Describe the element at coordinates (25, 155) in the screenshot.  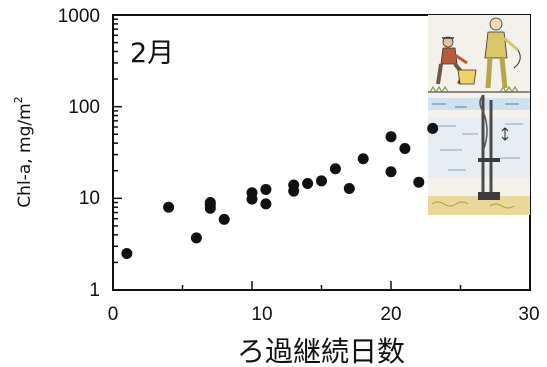
I see `y-axis-title-text: Chl-a, mg/m` at that location.